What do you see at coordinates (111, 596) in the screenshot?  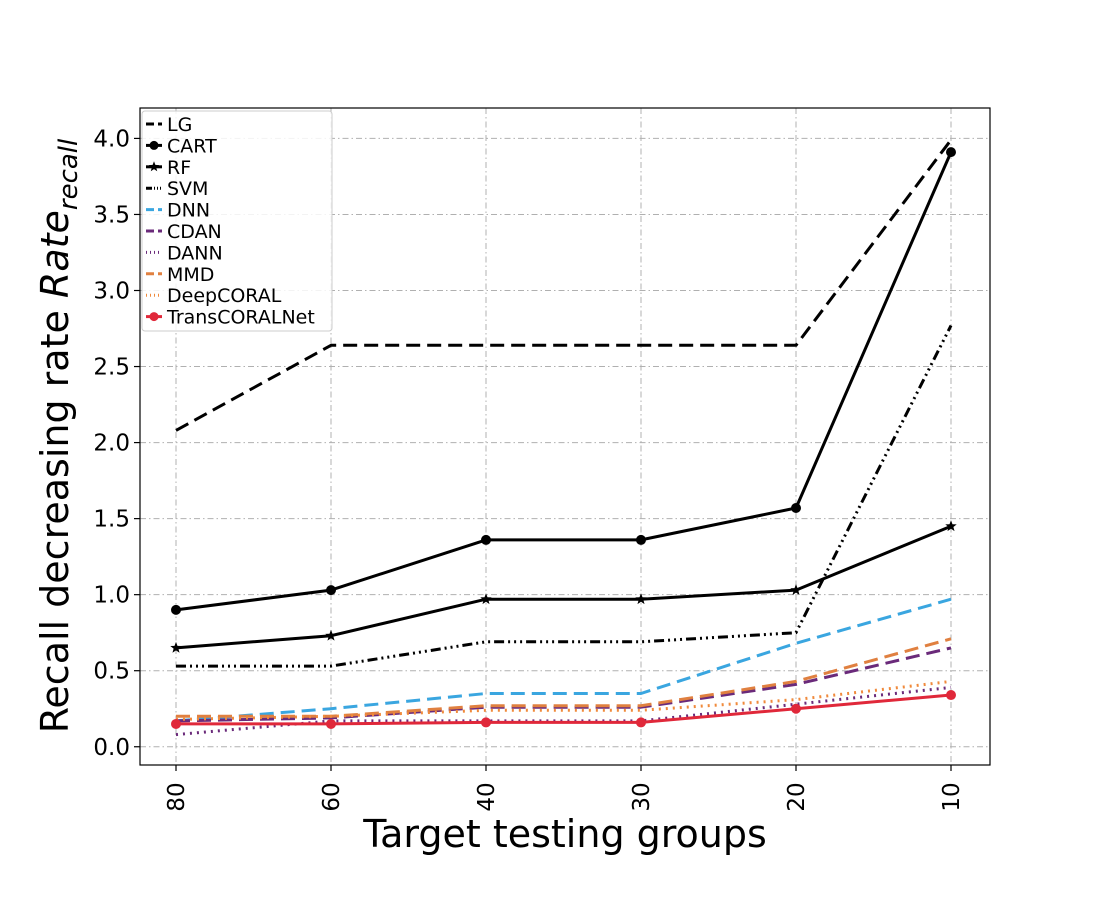 I see `y-tick-label: 1.0` at bounding box center [111, 596].